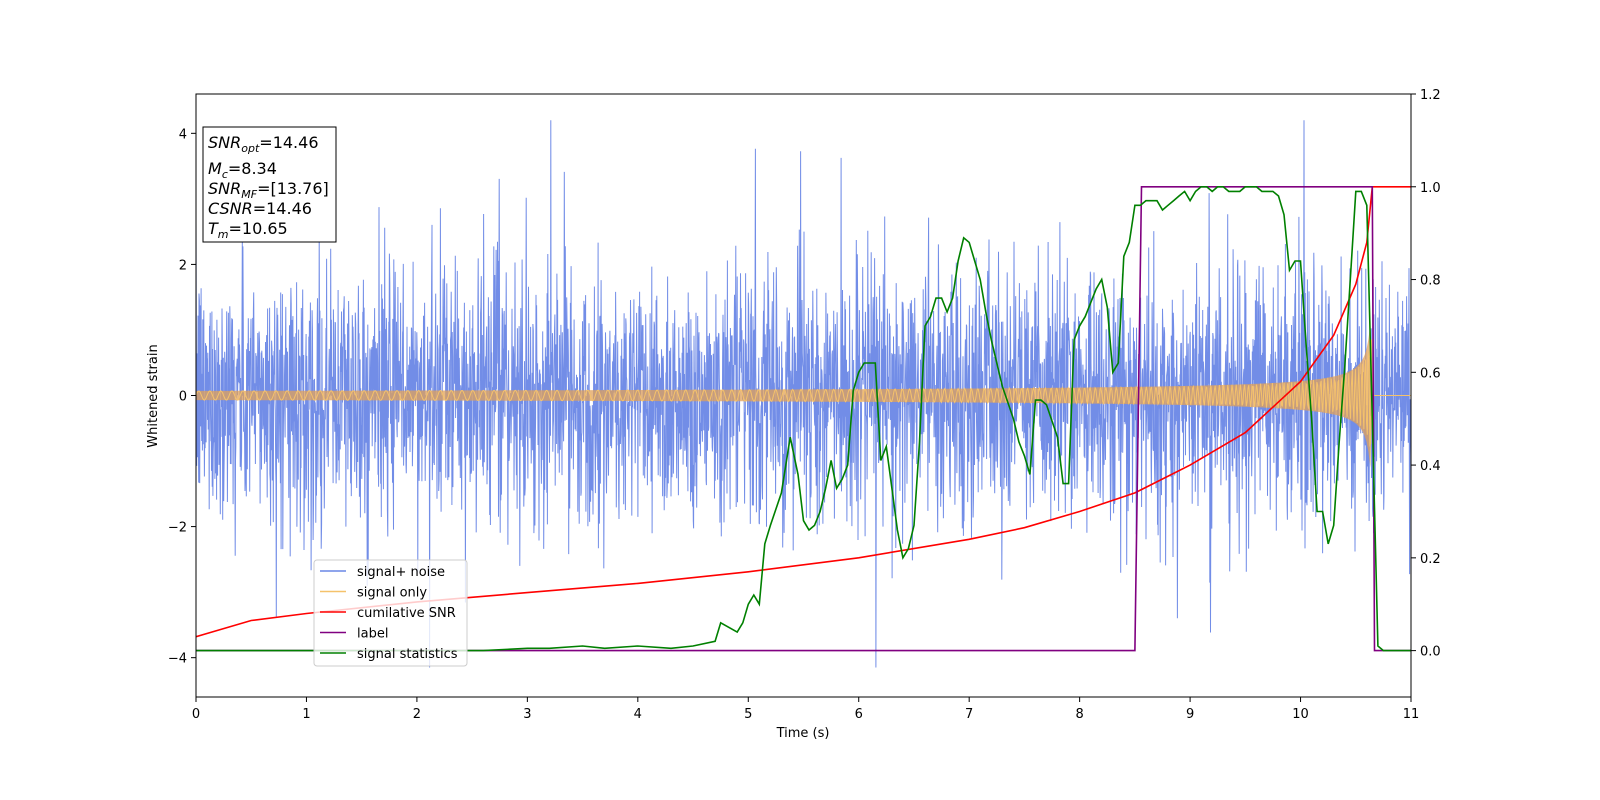 Image resolution: width=1600 pixels, height=800 pixels. What do you see at coordinates (1300, 714) in the screenshot?
I see `x-tick-label: 10` at bounding box center [1300, 714].